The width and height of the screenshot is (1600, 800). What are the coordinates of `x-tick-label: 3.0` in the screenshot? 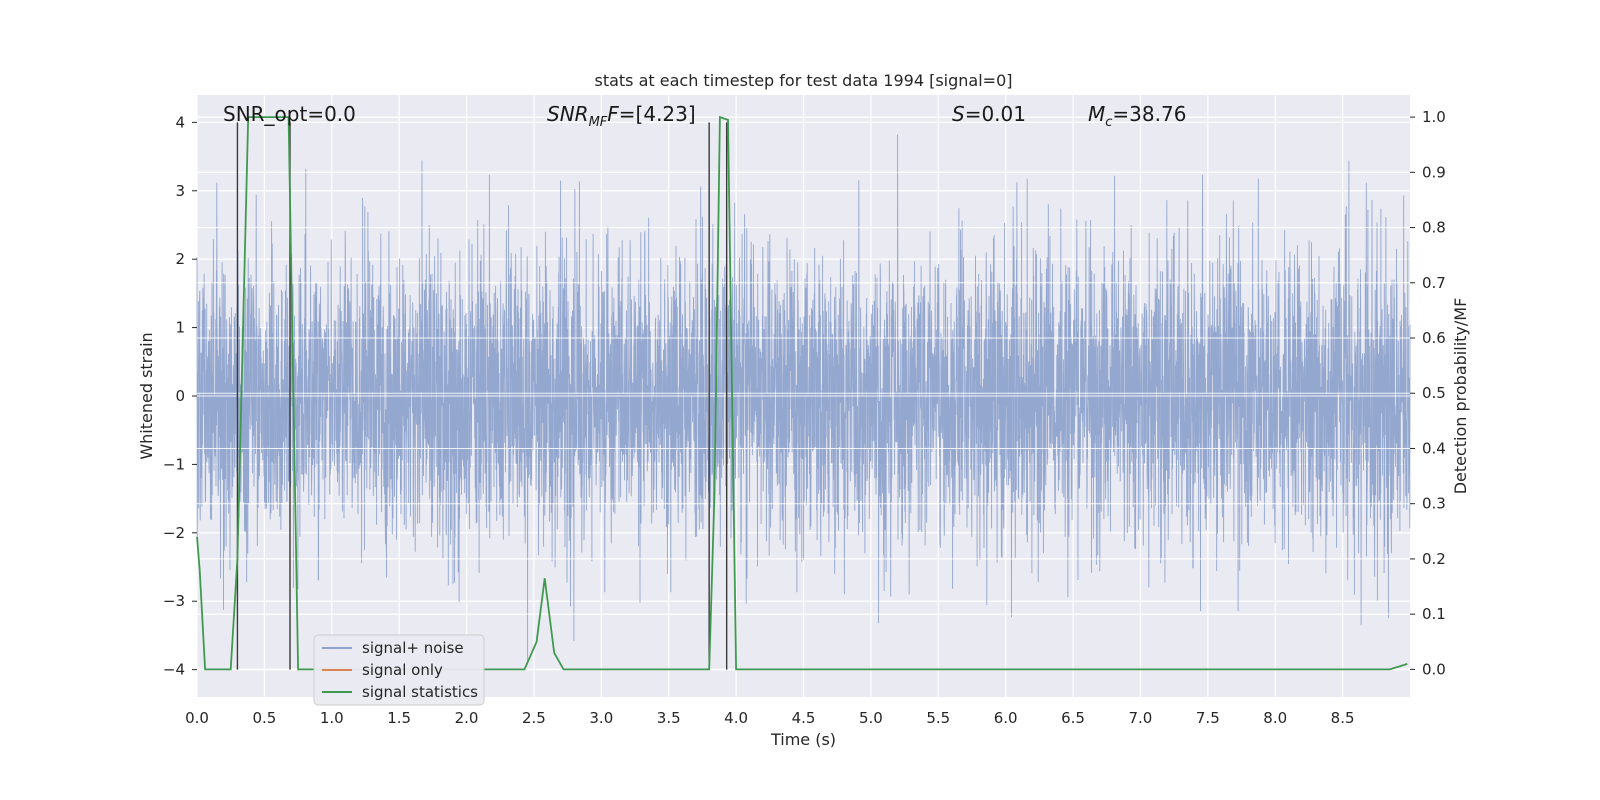 It's located at (601, 718).